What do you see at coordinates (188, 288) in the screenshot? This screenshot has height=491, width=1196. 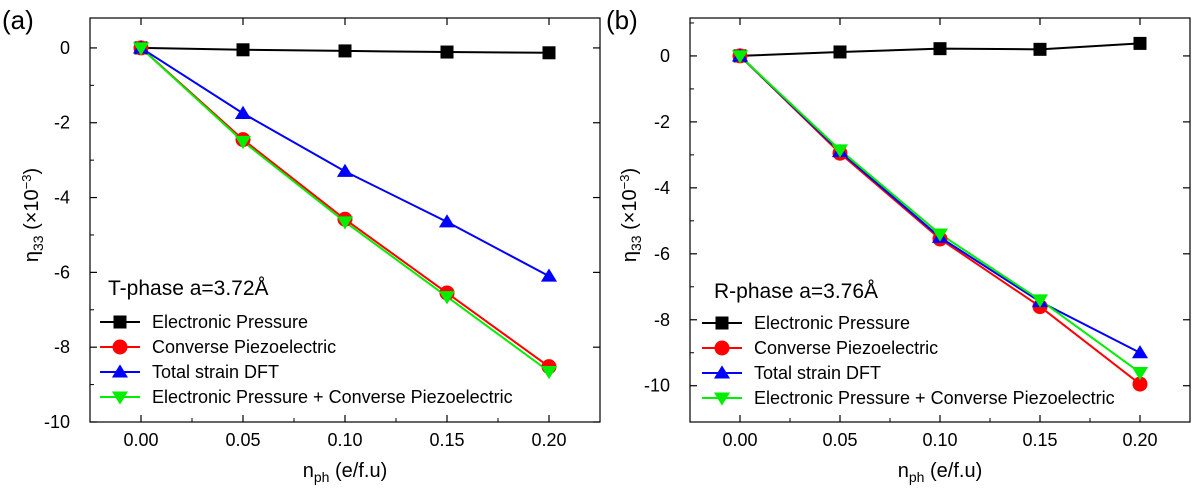 I see `phase-annotation: T-phase a=3.72Å` at bounding box center [188, 288].